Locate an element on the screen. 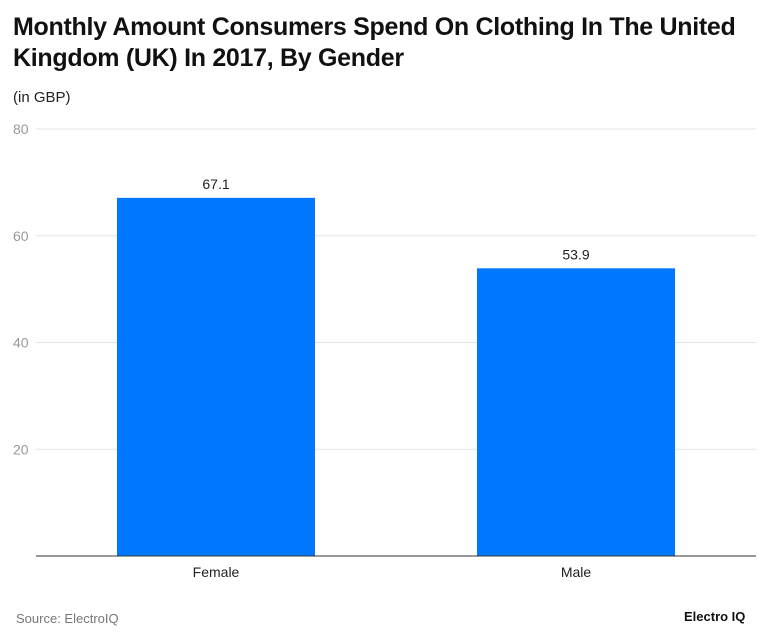 The height and width of the screenshot is (637, 767). y-tick-label: 60 is located at coordinates (21, 236).